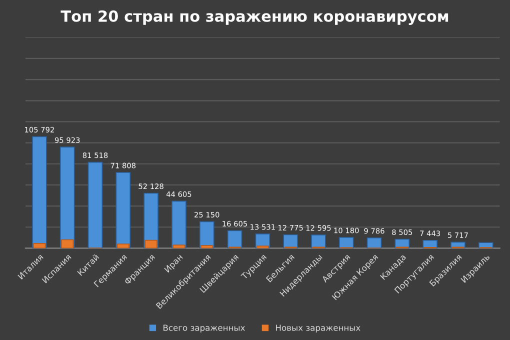 The height and width of the screenshot is (340, 510). What do you see at coordinates (254, 17) in the screenshot?
I see `chart-title: Топ 20 стран по заражению коронавирусом` at bounding box center [254, 17].